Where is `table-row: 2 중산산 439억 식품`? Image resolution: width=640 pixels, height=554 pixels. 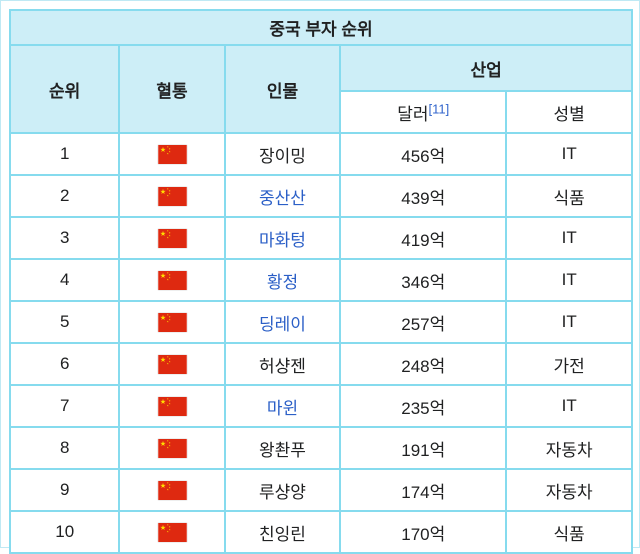 table-row: 2 중산산 439억 식품 is located at coordinates (320, 196).